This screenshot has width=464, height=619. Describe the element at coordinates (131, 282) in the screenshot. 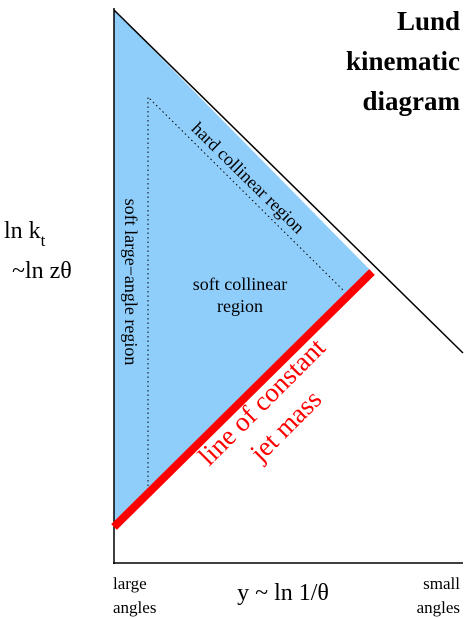

I see `soft-large-angle-label: soft large−angle region` at that location.